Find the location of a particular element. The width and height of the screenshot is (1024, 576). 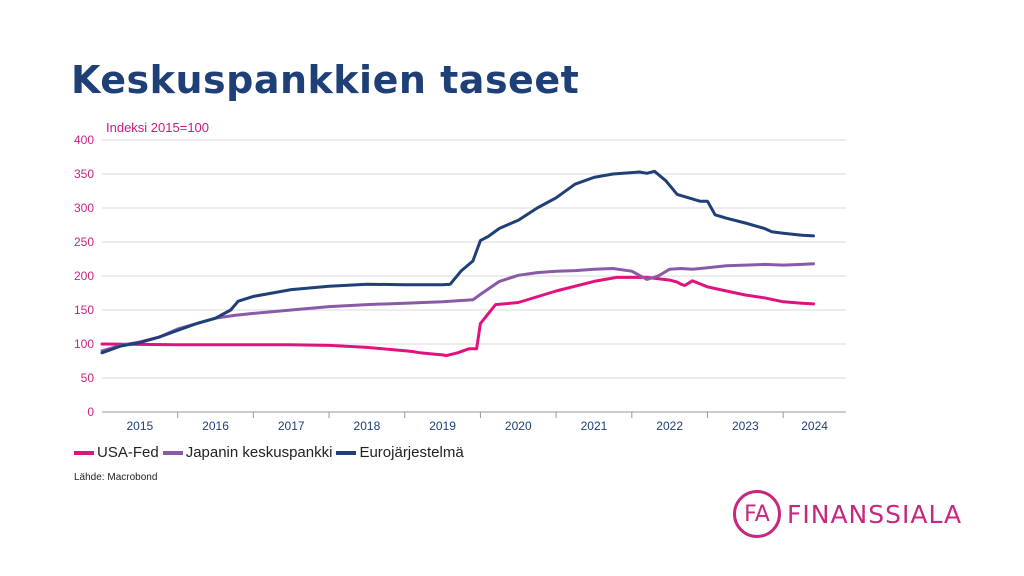

finanssiala-logo: FA FINANSSIALA is located at coordinates (847, 514).